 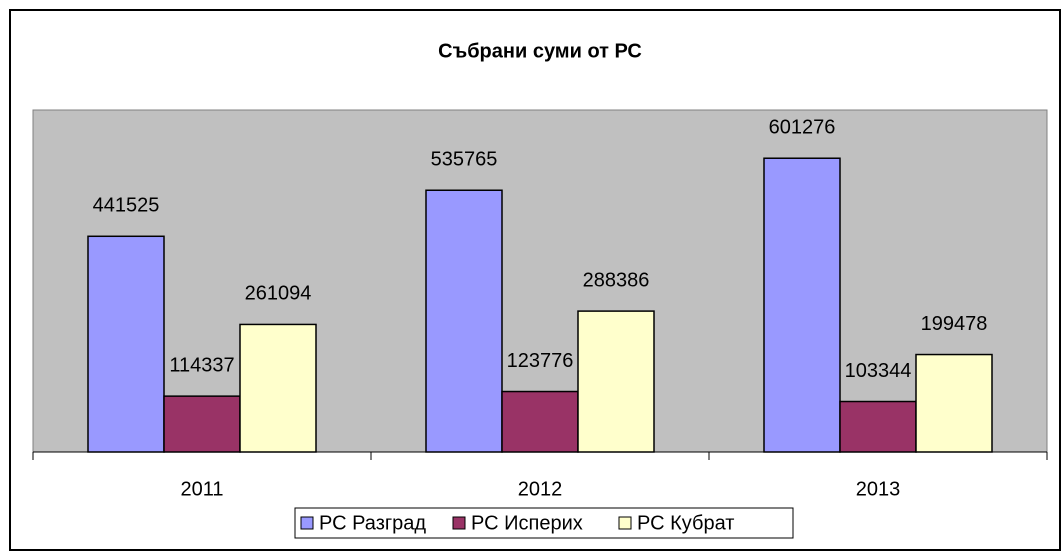 What do you see at coordinates (372, 523) in the screenshot?
I see `legend-label: РС Разград` at bounding box center [372, 523].